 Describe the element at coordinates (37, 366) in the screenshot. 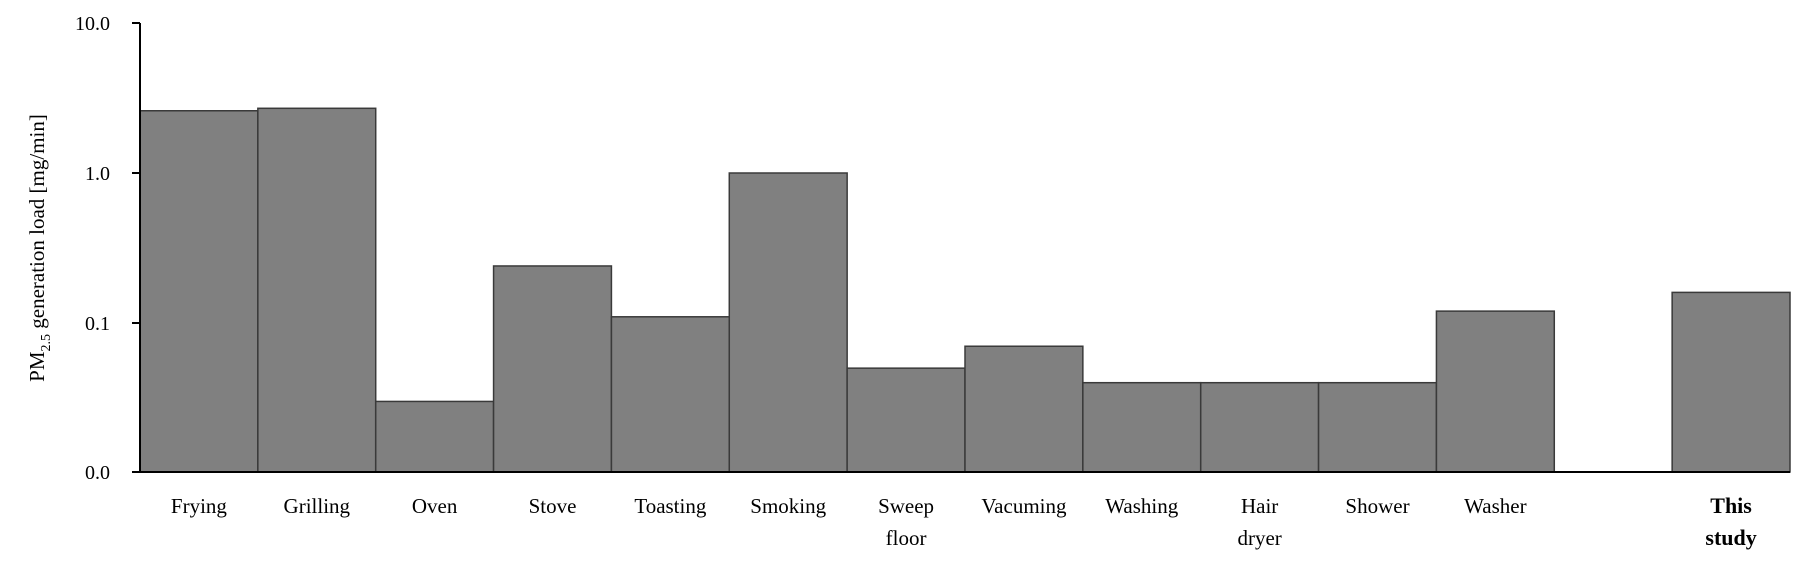

I see `y-axis-title-prefix: PM` at that location.